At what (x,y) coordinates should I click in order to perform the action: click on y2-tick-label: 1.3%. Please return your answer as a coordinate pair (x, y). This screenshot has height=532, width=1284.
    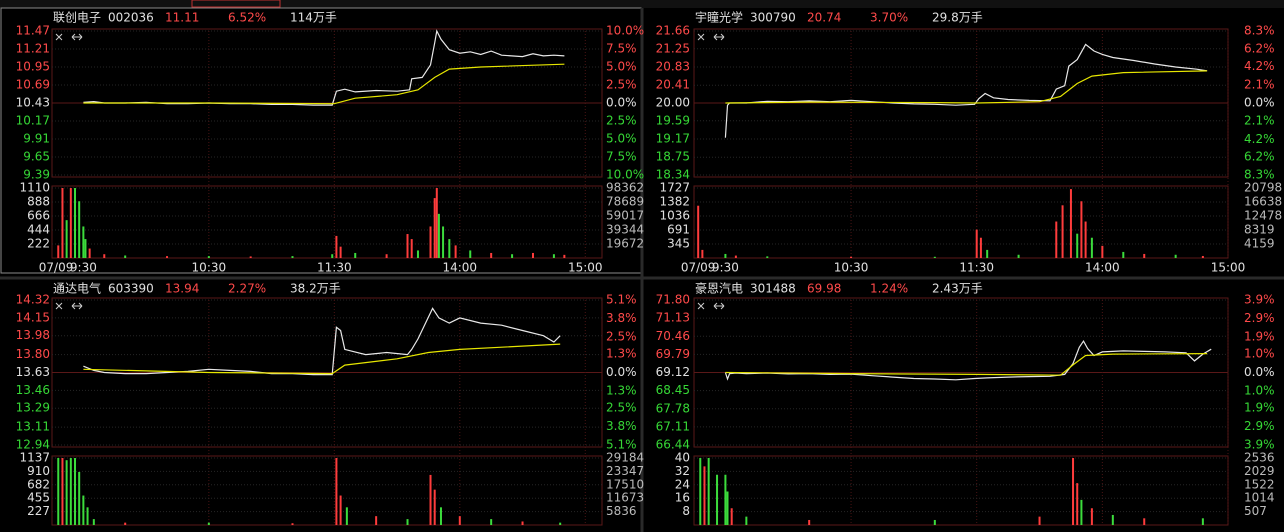
    Looking at the image, I should click on (621, 390).